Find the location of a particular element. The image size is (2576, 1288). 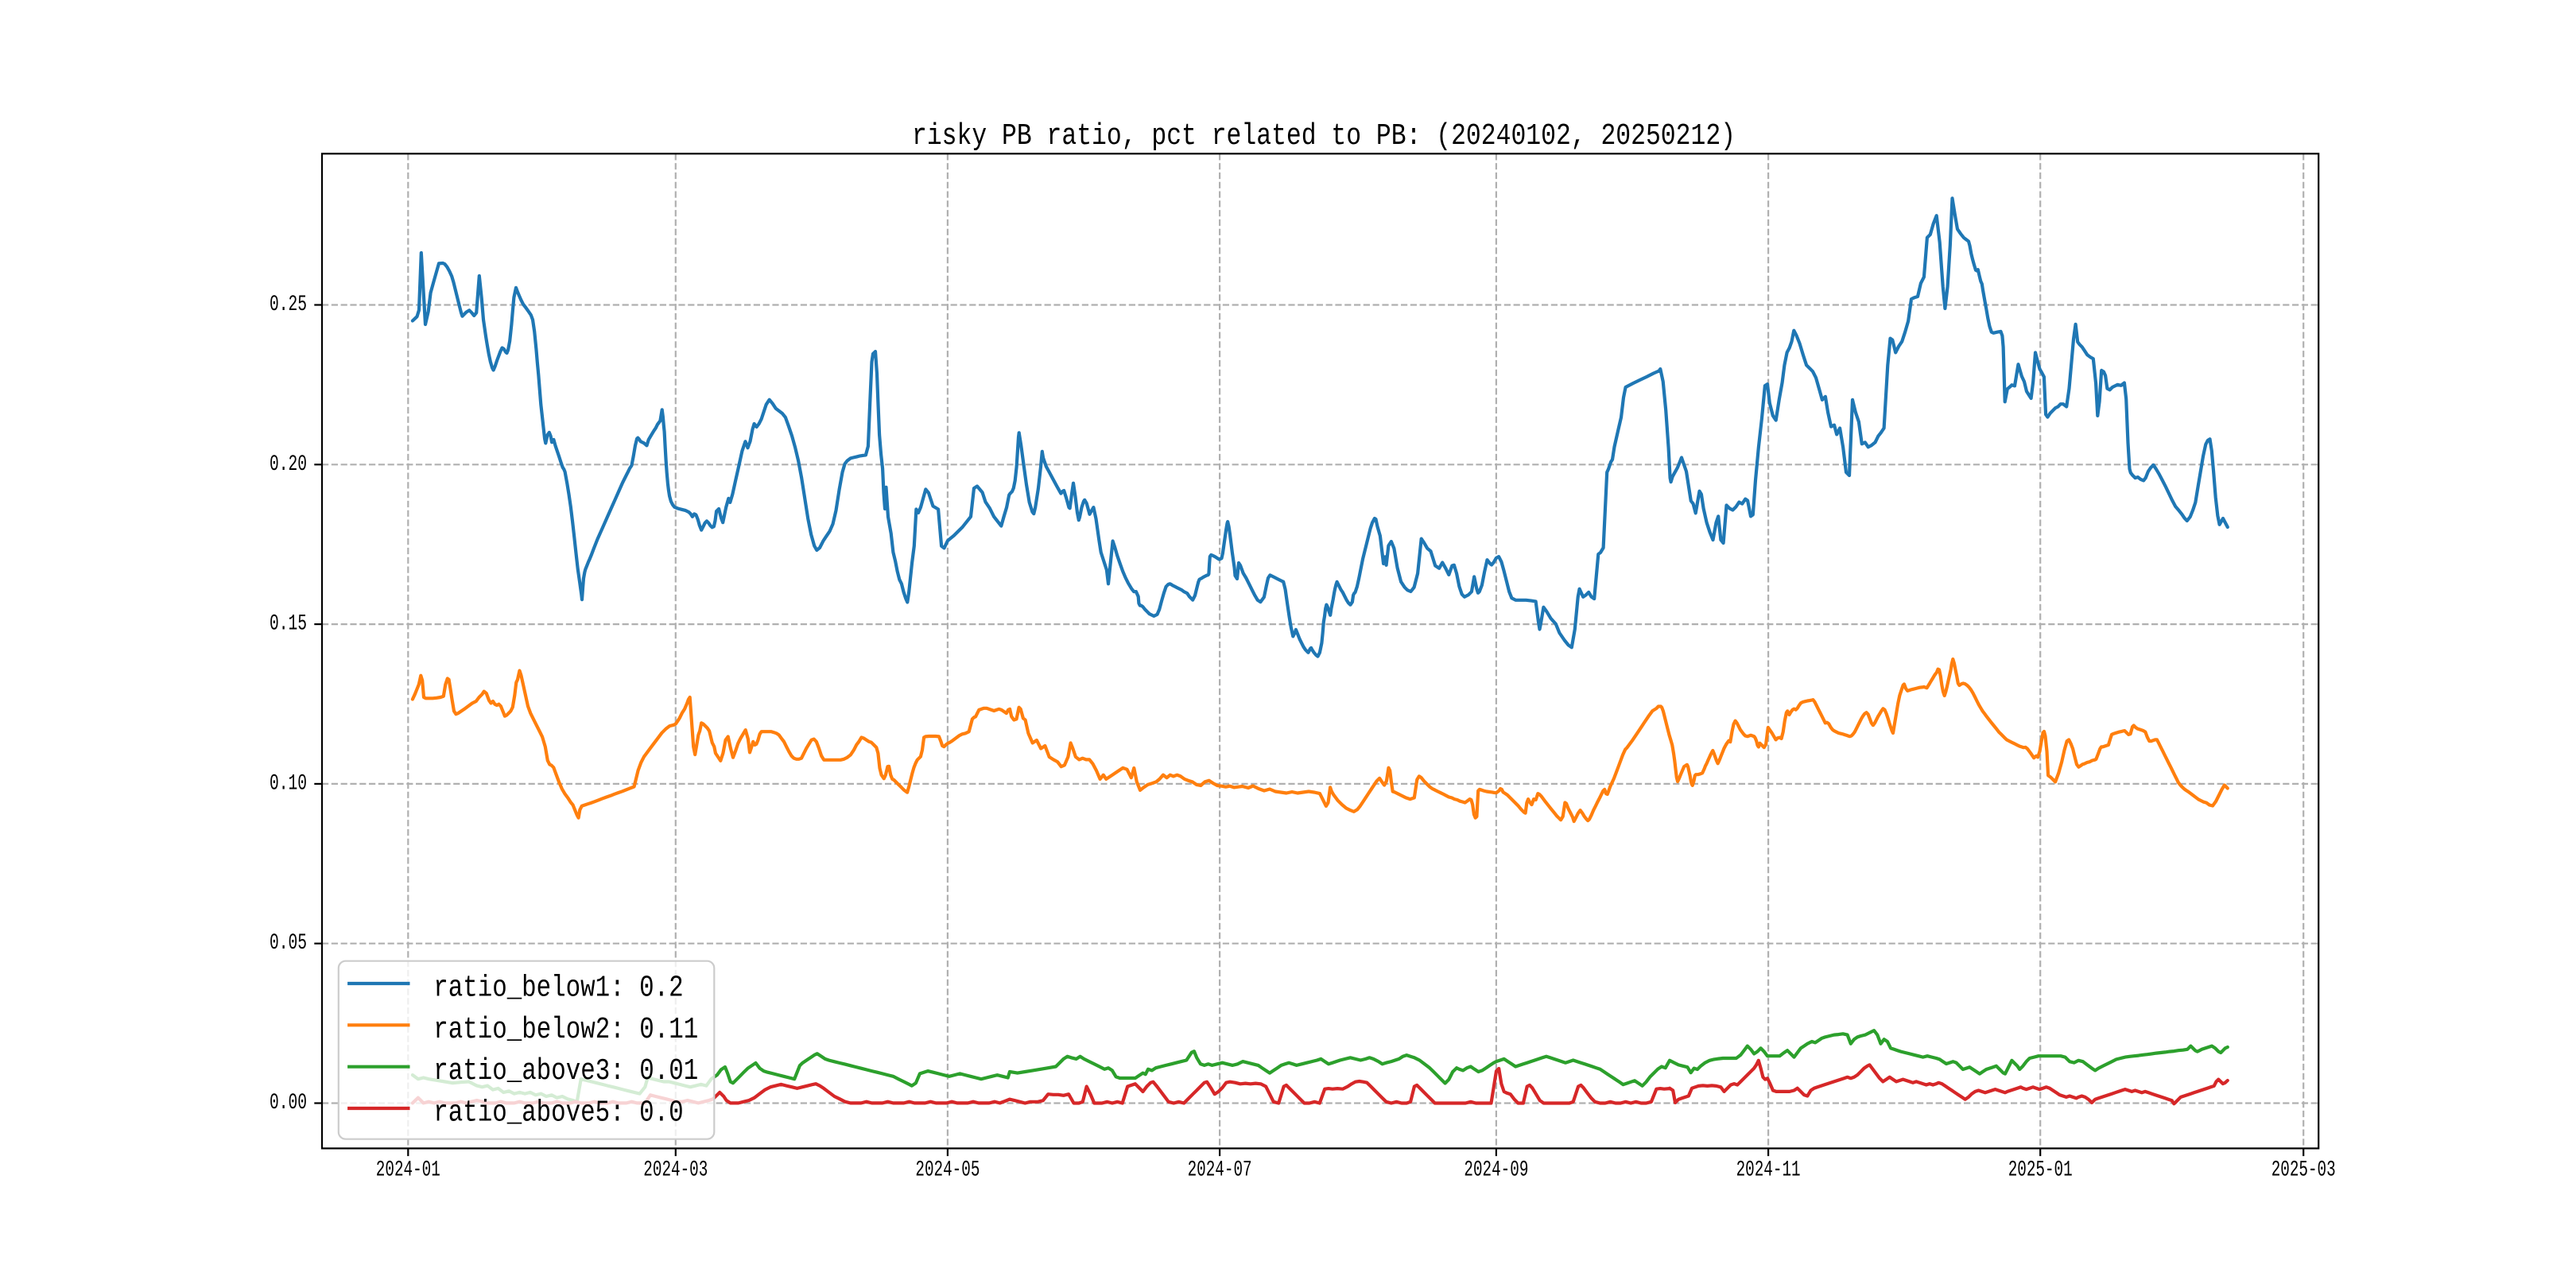

svg-text: 0.00 is located at coordinates (289, 1103).